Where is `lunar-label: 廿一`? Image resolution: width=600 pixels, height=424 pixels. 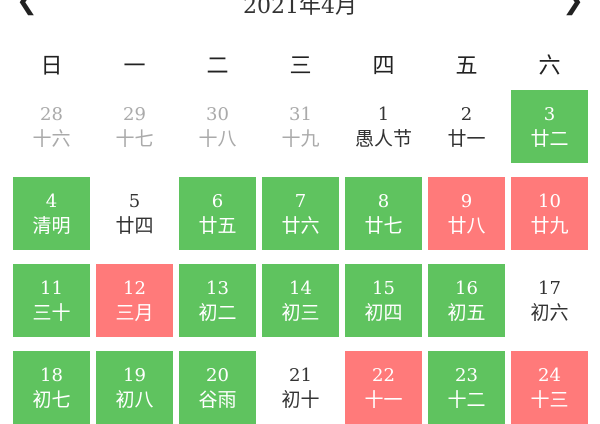 lunar-label: 廿一 is located at coordinates (466, 138).